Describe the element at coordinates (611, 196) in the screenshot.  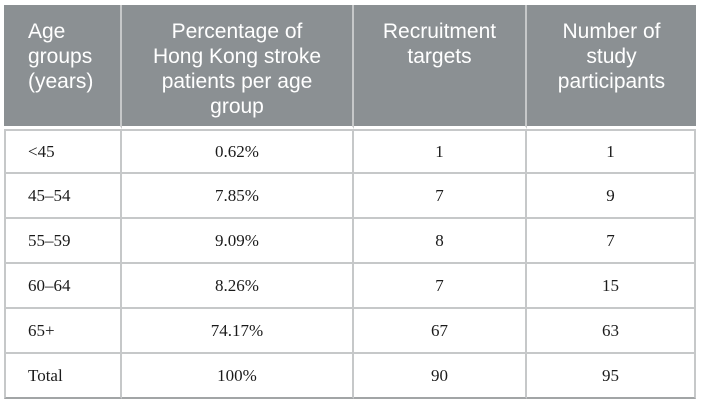
I see `cell-participants: 9` at that location.